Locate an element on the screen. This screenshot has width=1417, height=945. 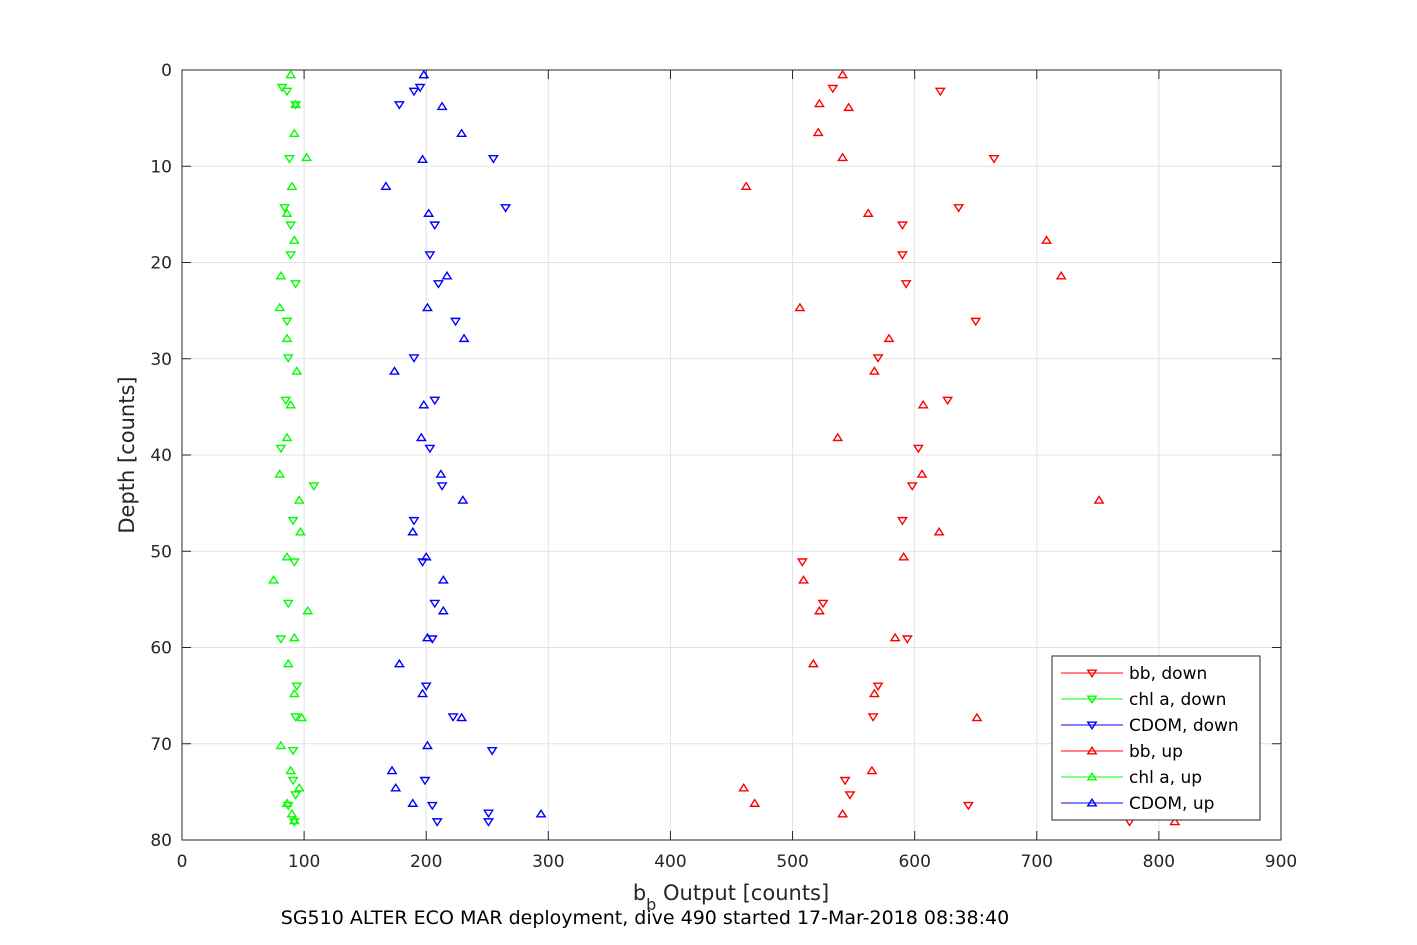
y-tick-label: 60 is located at coordinates (161, 649).